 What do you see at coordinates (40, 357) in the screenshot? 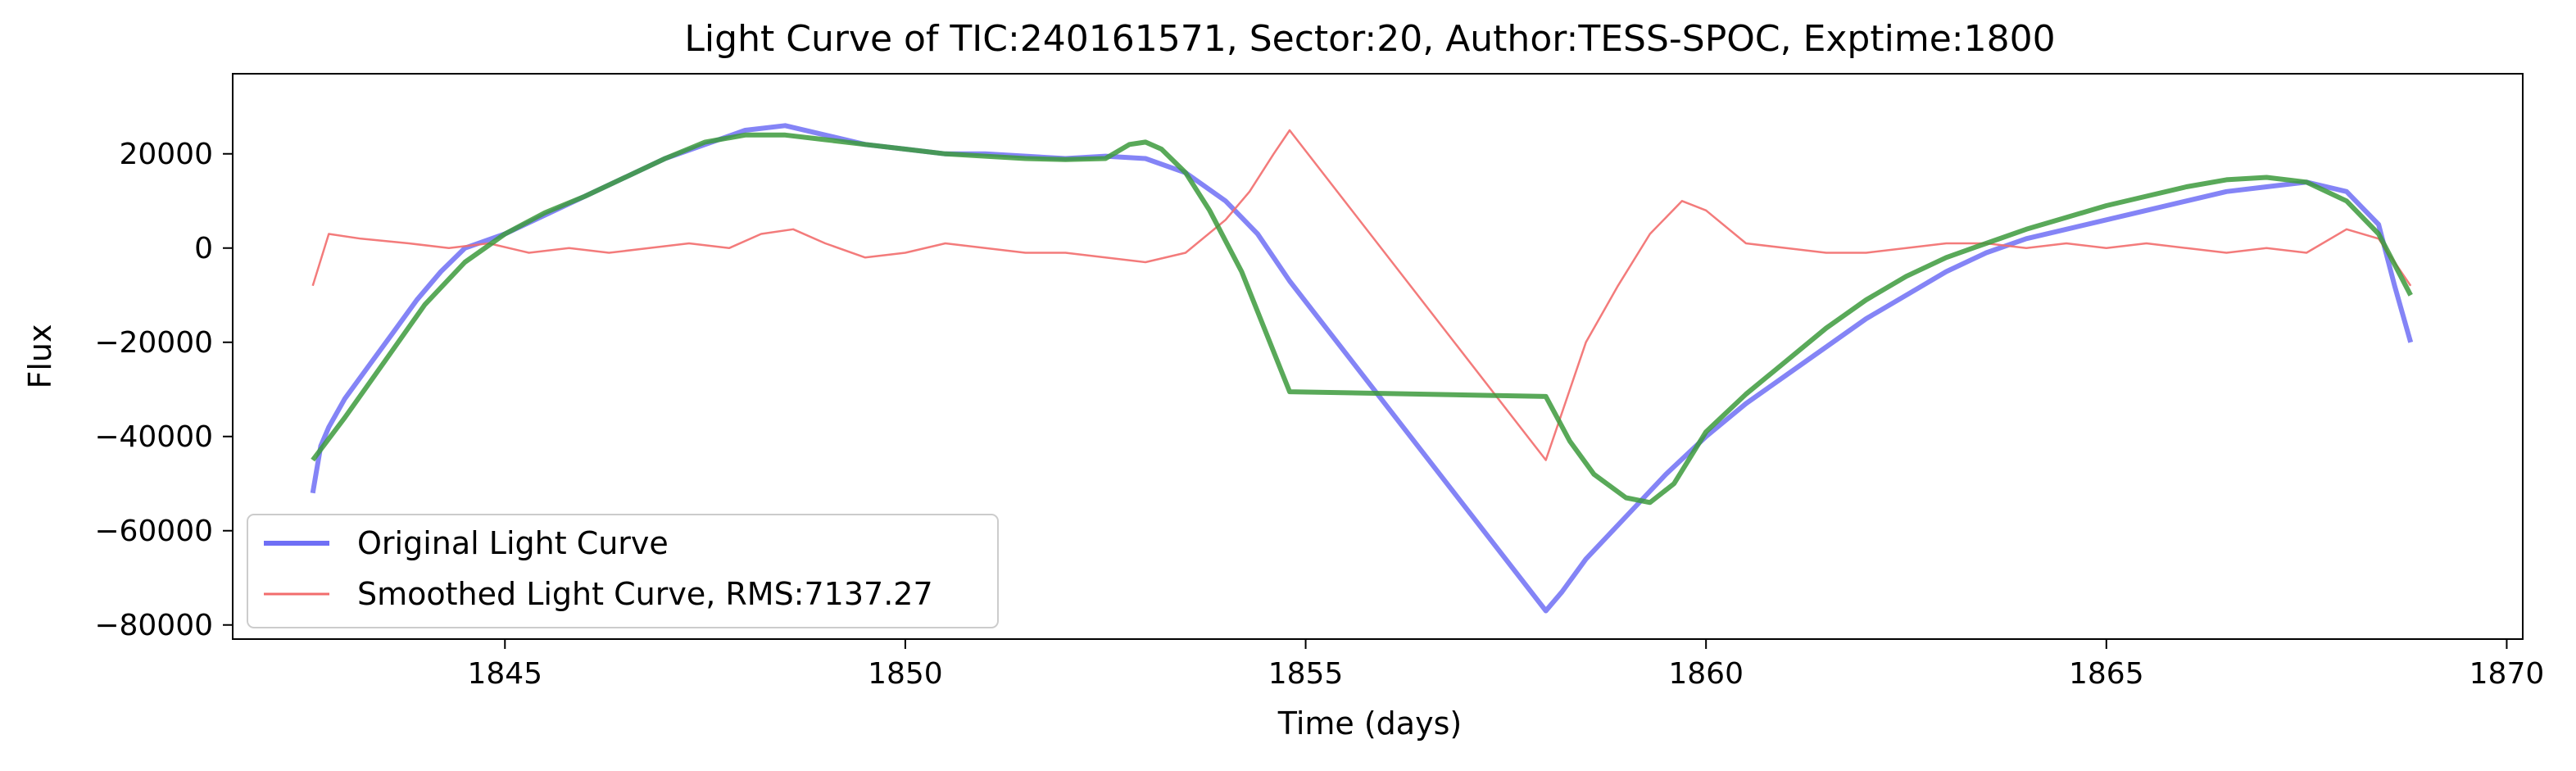
I see `y-axis-label: Flux` at bounding box center [40, 357].